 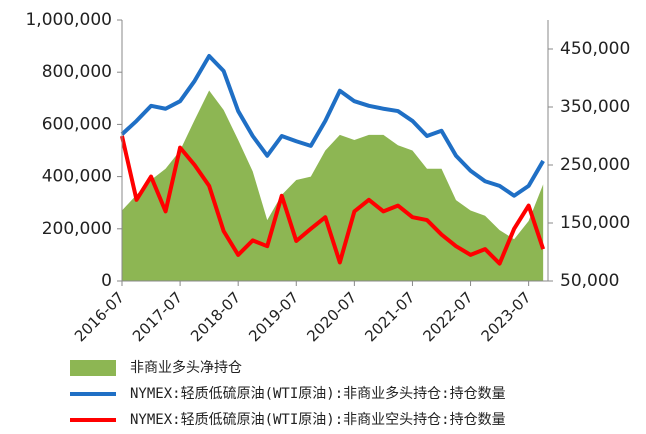 I want to click on x-tick-label: 2018-07, so click(x=215, y=316).